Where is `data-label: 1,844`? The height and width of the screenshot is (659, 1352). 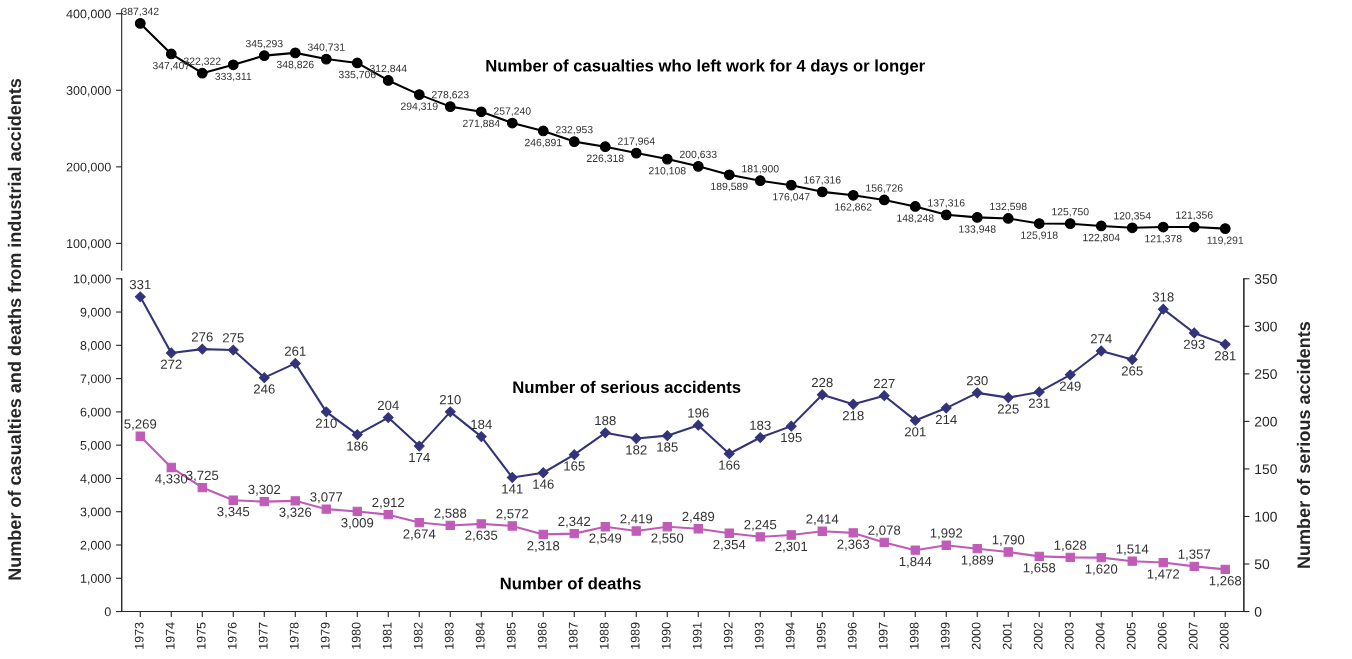 data-label: 1,844 is located at coordinates (915, 562).